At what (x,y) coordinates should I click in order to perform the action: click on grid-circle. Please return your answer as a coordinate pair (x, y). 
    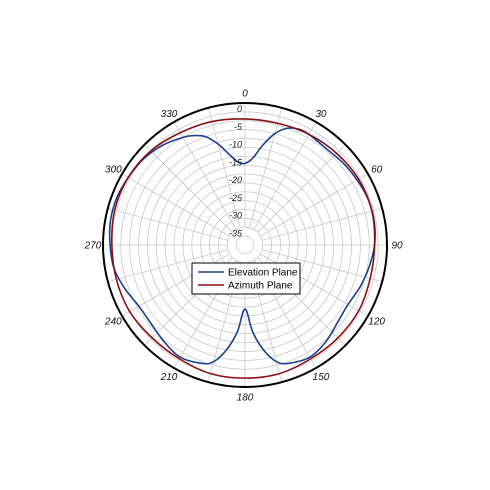
    Looking at the image, I should click on (245, 245).